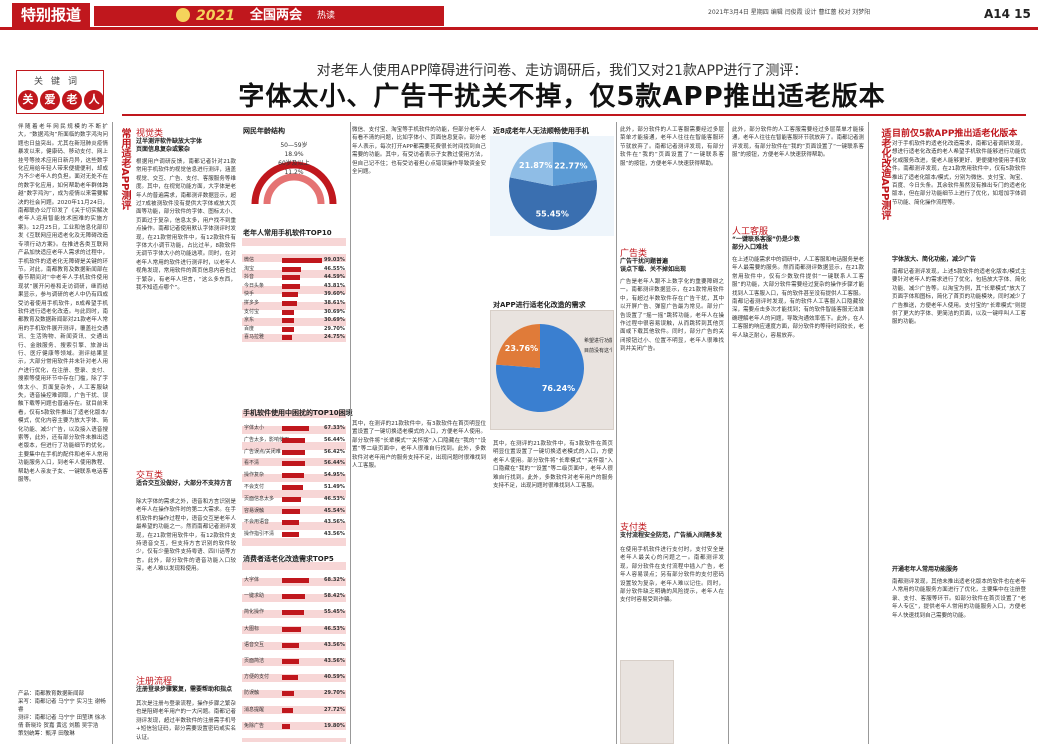 This screenshot has height=750, width=1038. Describe the element at coordinates (257, 522) in the screenshot. I see `bar-label: 不会用语音` at that location.